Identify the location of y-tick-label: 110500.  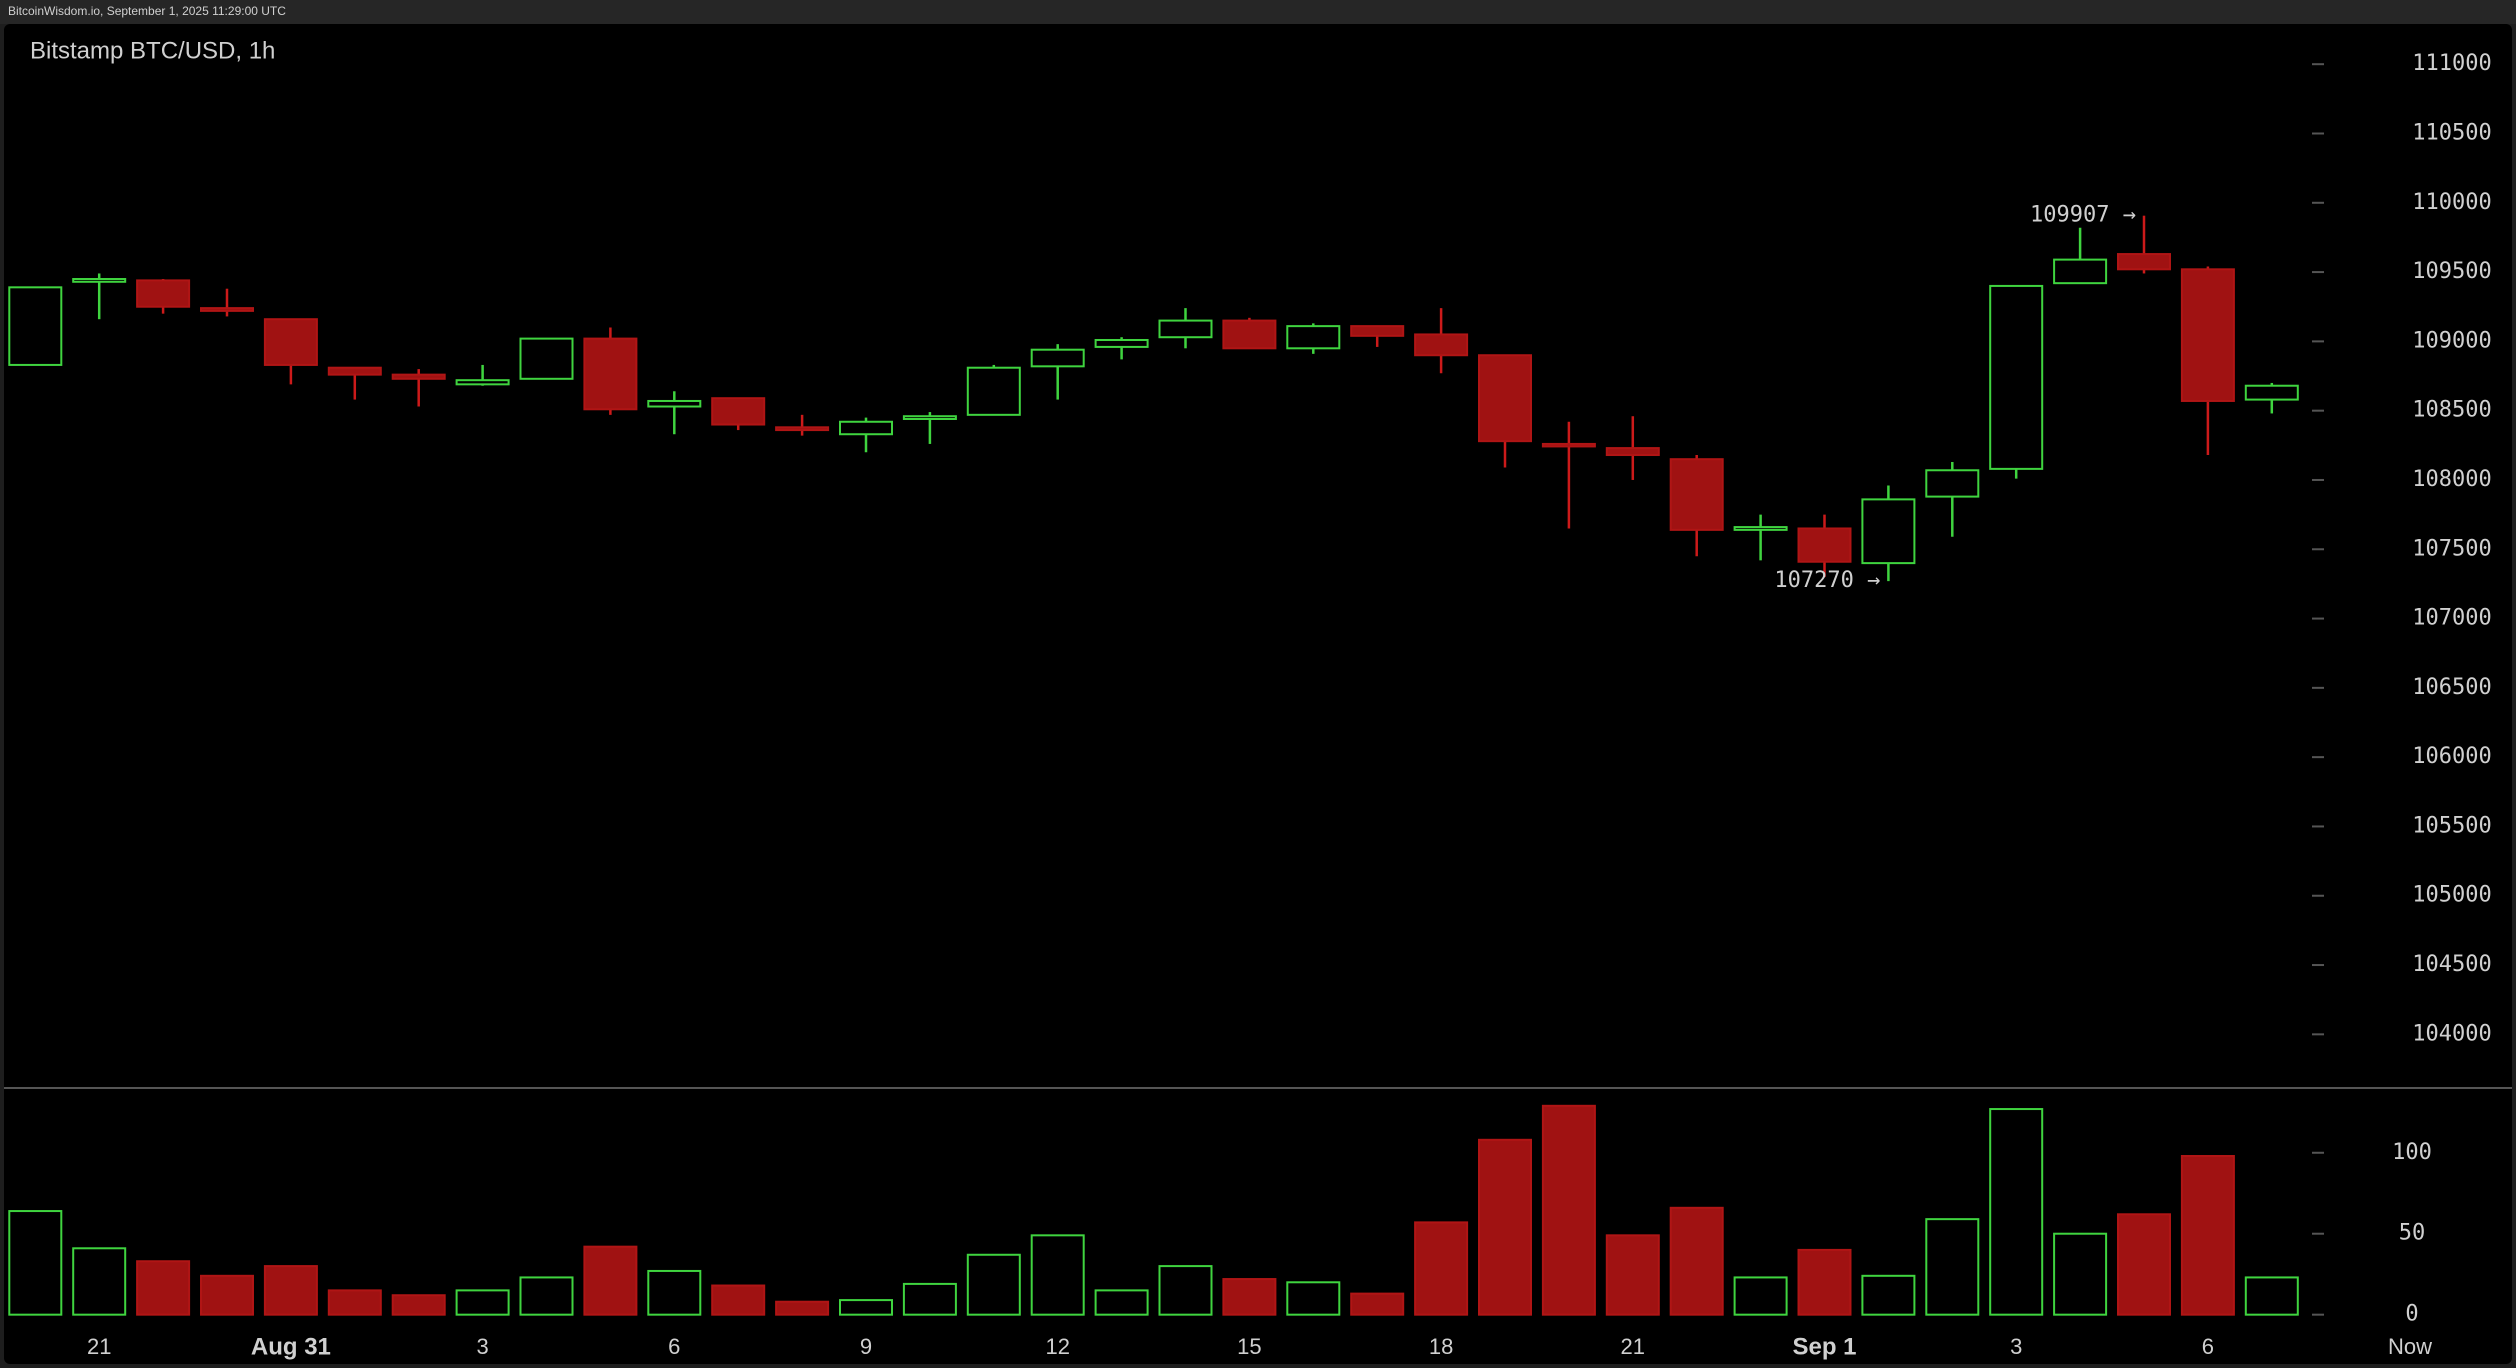
(2451, 132).